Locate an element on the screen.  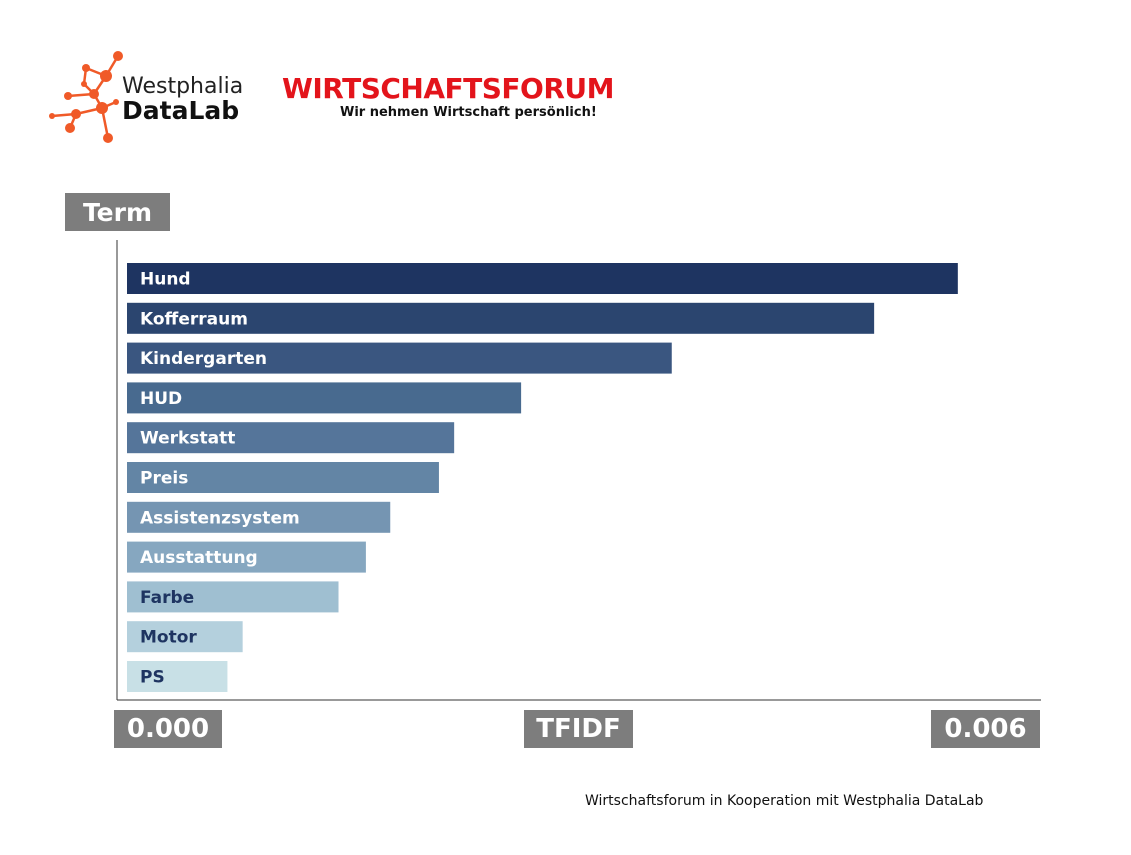
bar-assistenzsystem is located at coordinates (259, 517).